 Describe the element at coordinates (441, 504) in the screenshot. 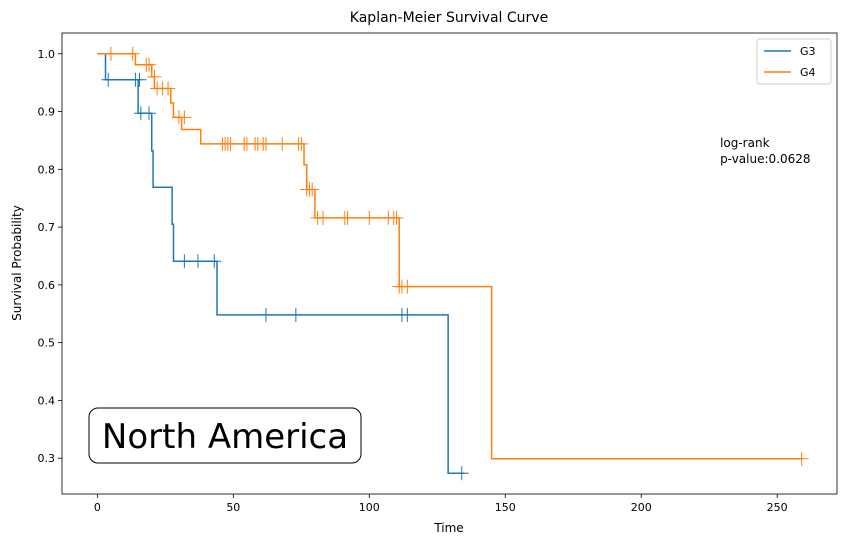

I see `x-axis: 0 50 100 150 200 250` at that location.